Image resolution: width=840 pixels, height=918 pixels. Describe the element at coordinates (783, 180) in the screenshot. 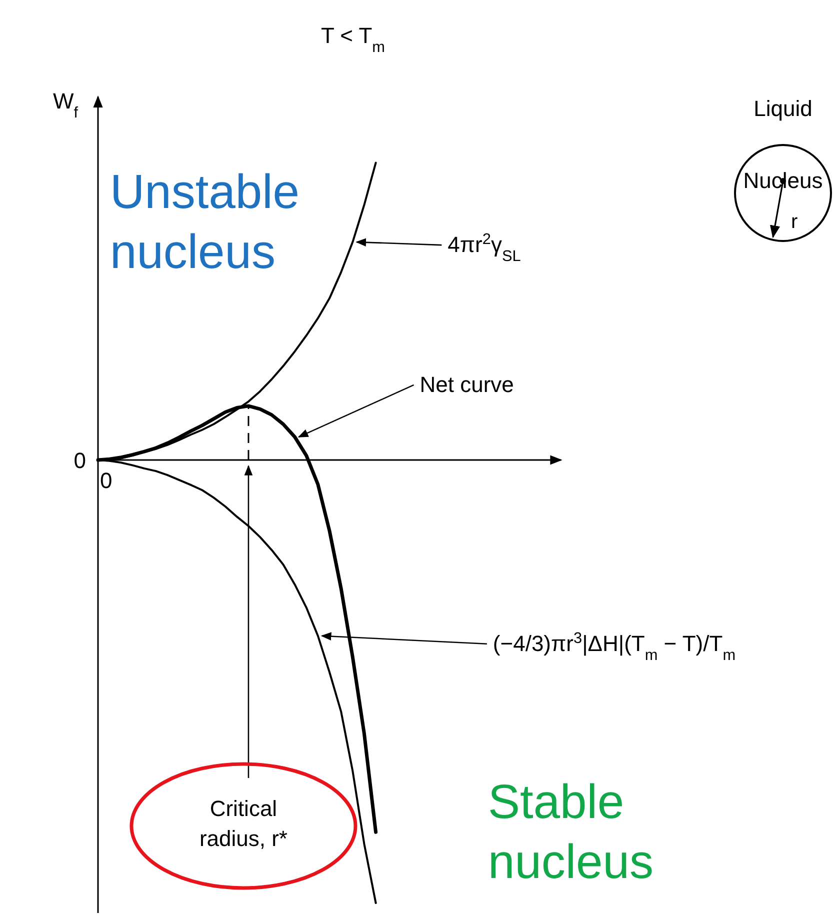

I see `text: Nucleus` at that location.